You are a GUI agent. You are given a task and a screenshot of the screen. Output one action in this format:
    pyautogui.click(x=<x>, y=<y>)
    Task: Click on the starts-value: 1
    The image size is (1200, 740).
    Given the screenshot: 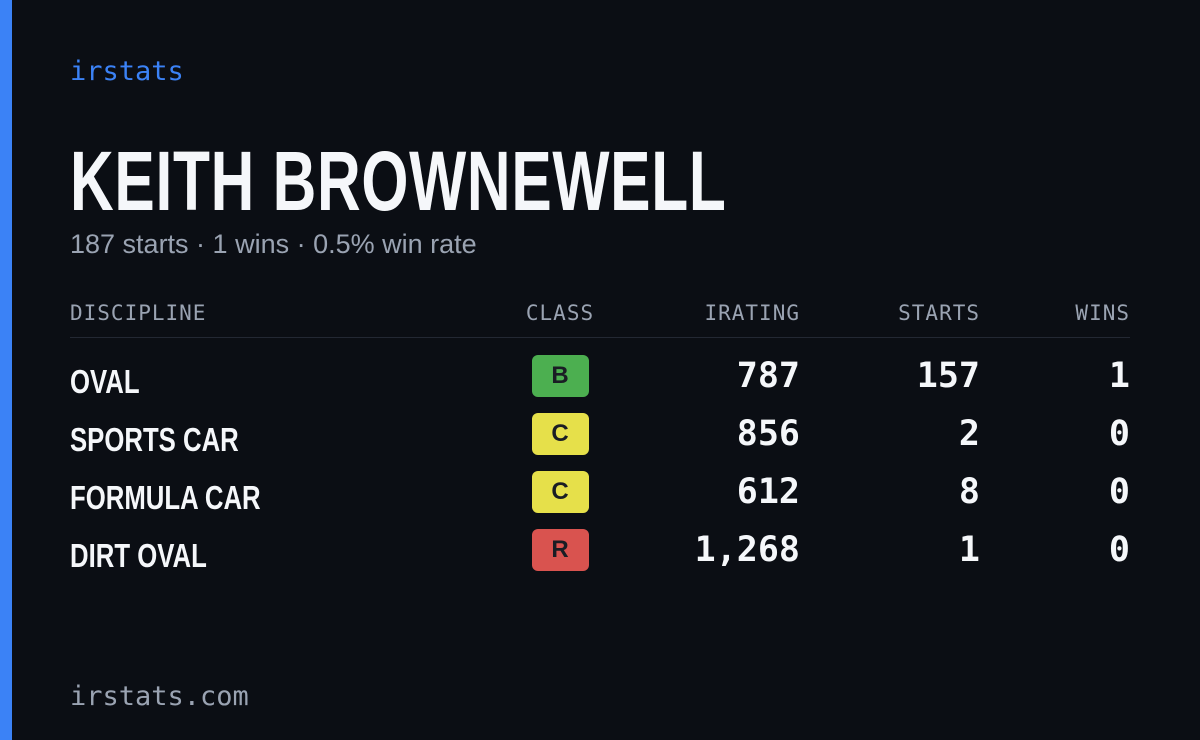 What is the action you would take?
    pyautogui.click(x=969, y=550)
    